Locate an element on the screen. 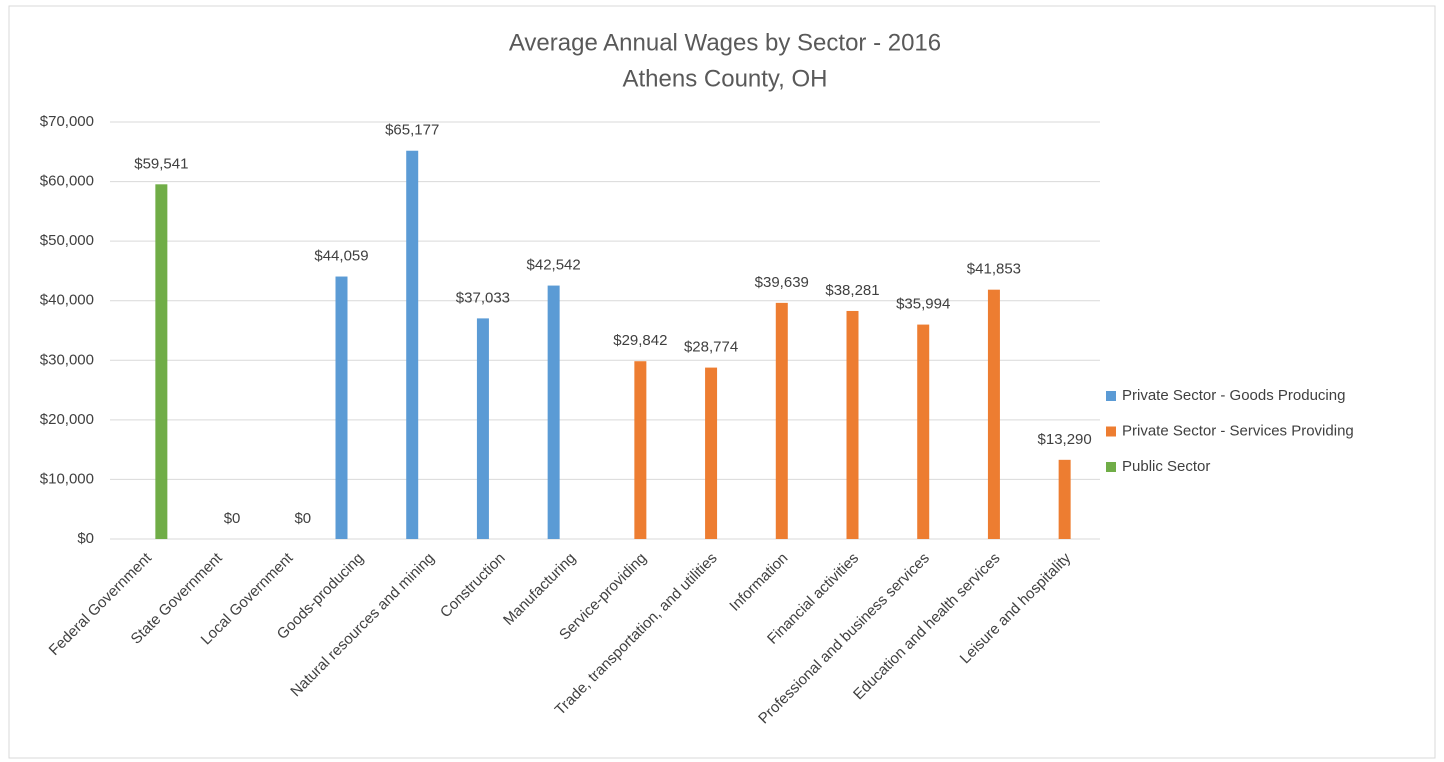 This screenshot has width=1444, height=762. data-label: $39,639 is located at coordinates (782, 282).